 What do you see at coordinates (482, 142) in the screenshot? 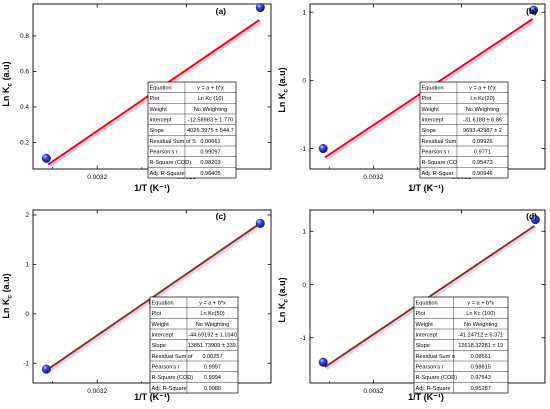
I see `stats-table-value: 0.09926` at bounding box center [482, 142].